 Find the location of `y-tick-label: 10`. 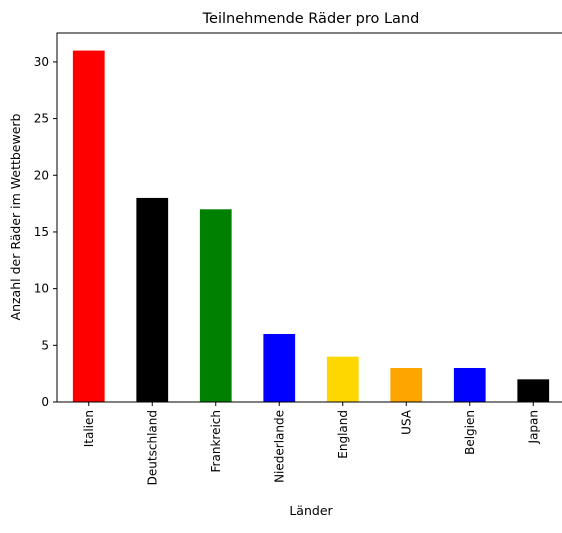

y-tick-label: 10 is located at coordinates (41, 289).